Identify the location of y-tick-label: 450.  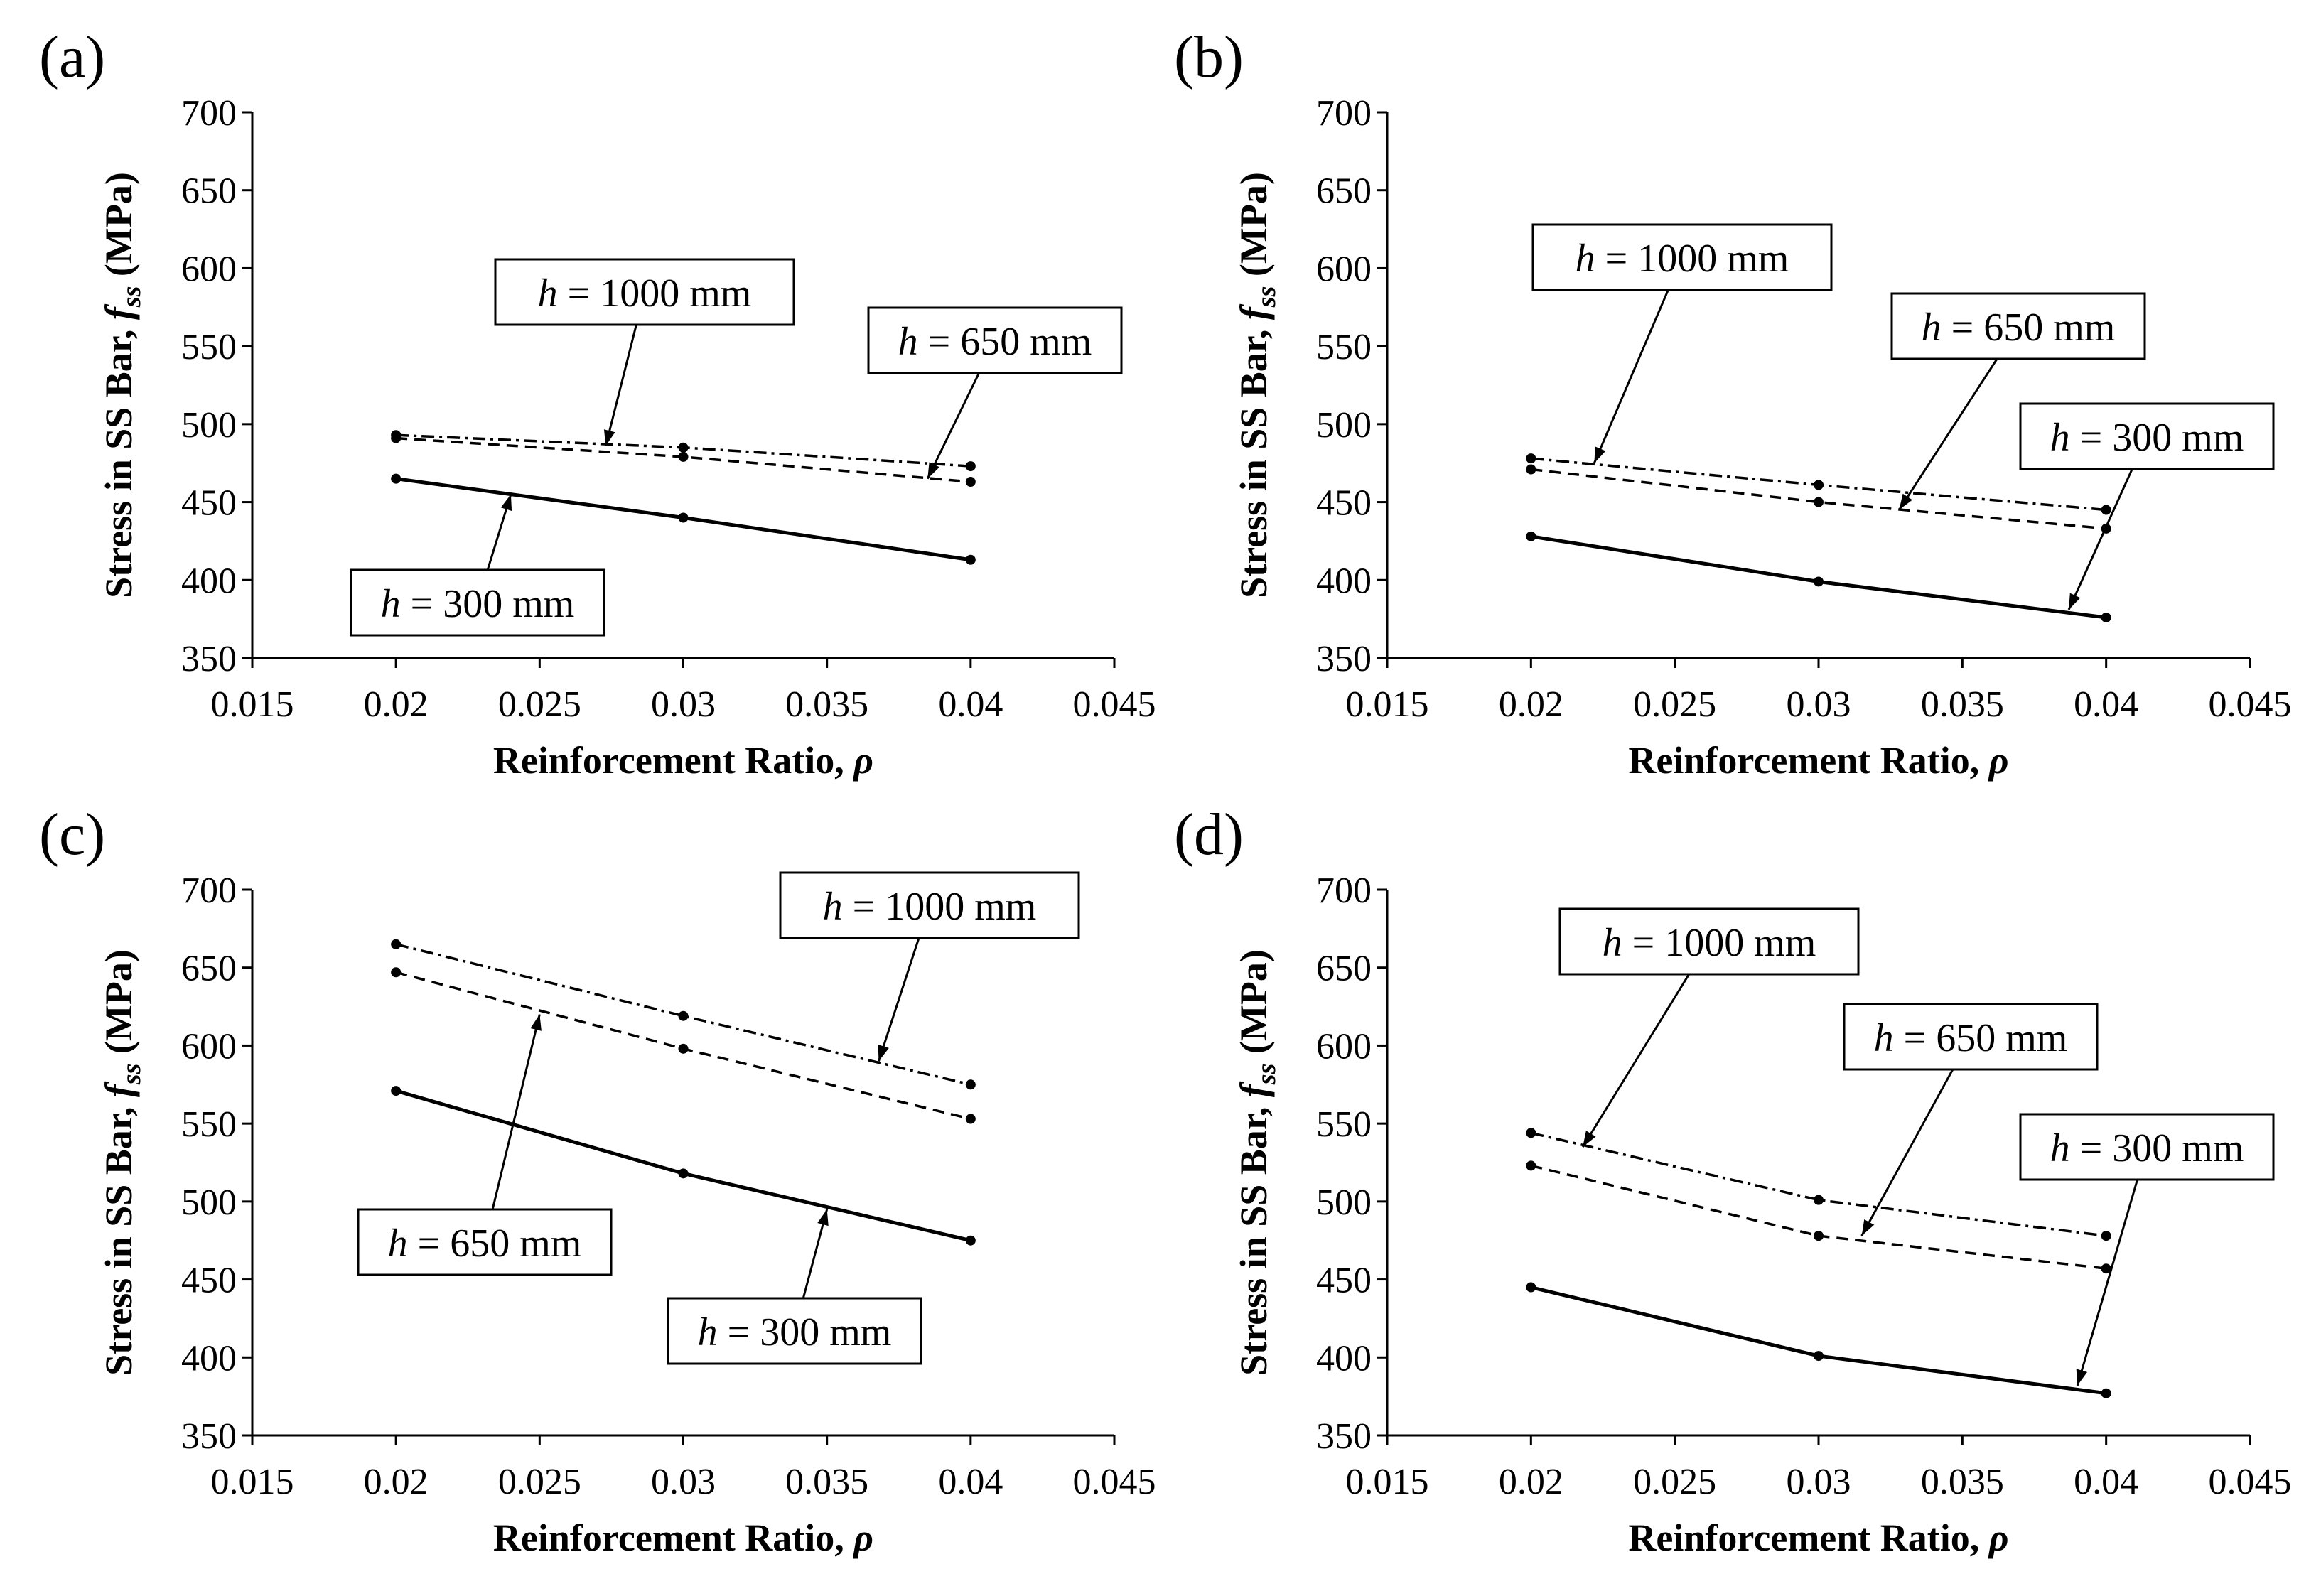
(209, 504).